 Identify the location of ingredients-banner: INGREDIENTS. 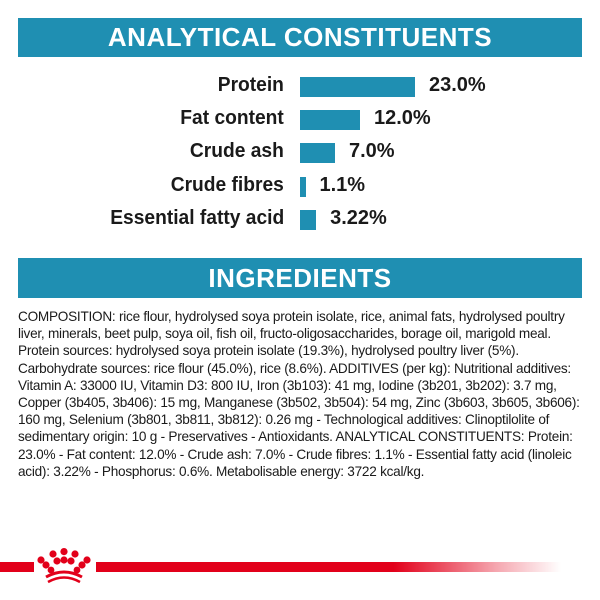
(300, 278).